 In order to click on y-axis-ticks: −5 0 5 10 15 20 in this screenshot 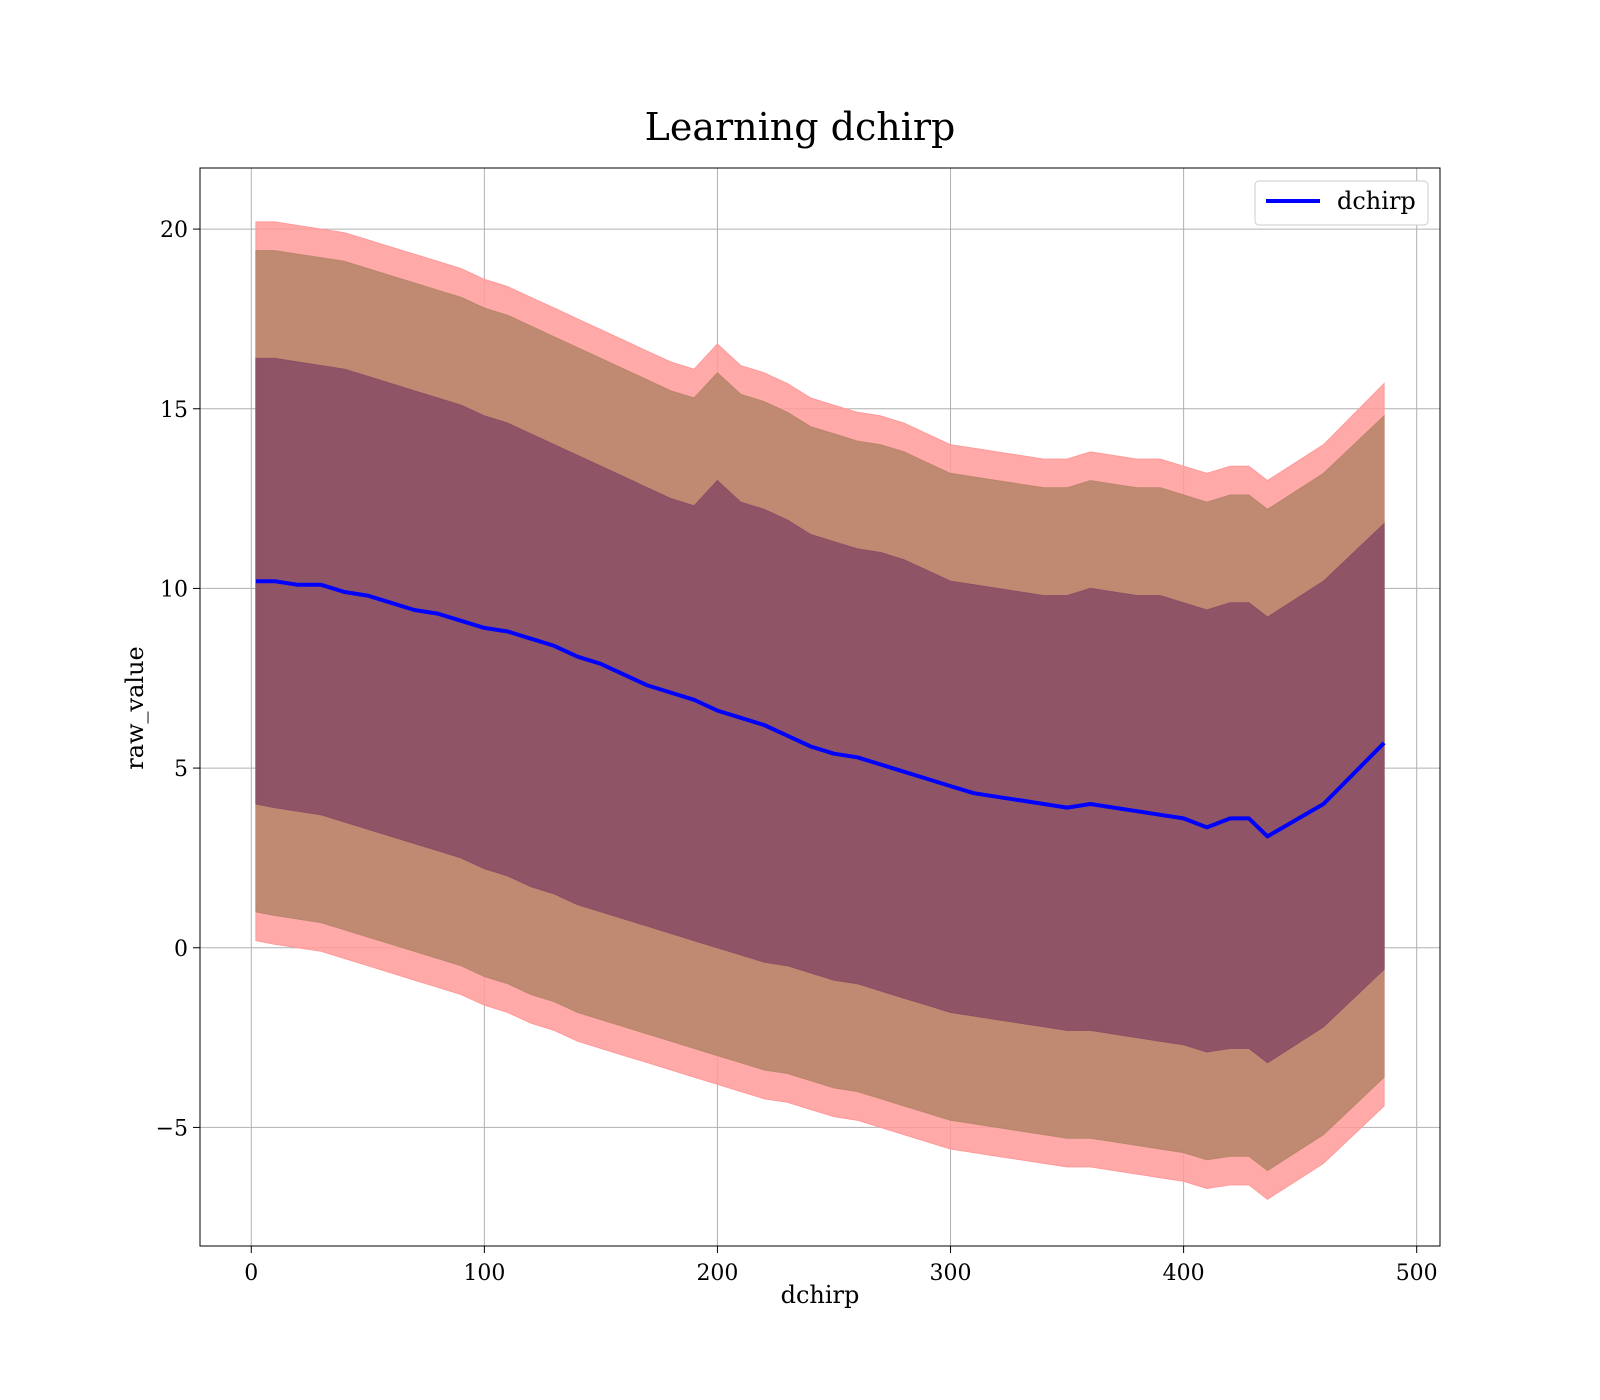, I will do `click(178, 679)`.